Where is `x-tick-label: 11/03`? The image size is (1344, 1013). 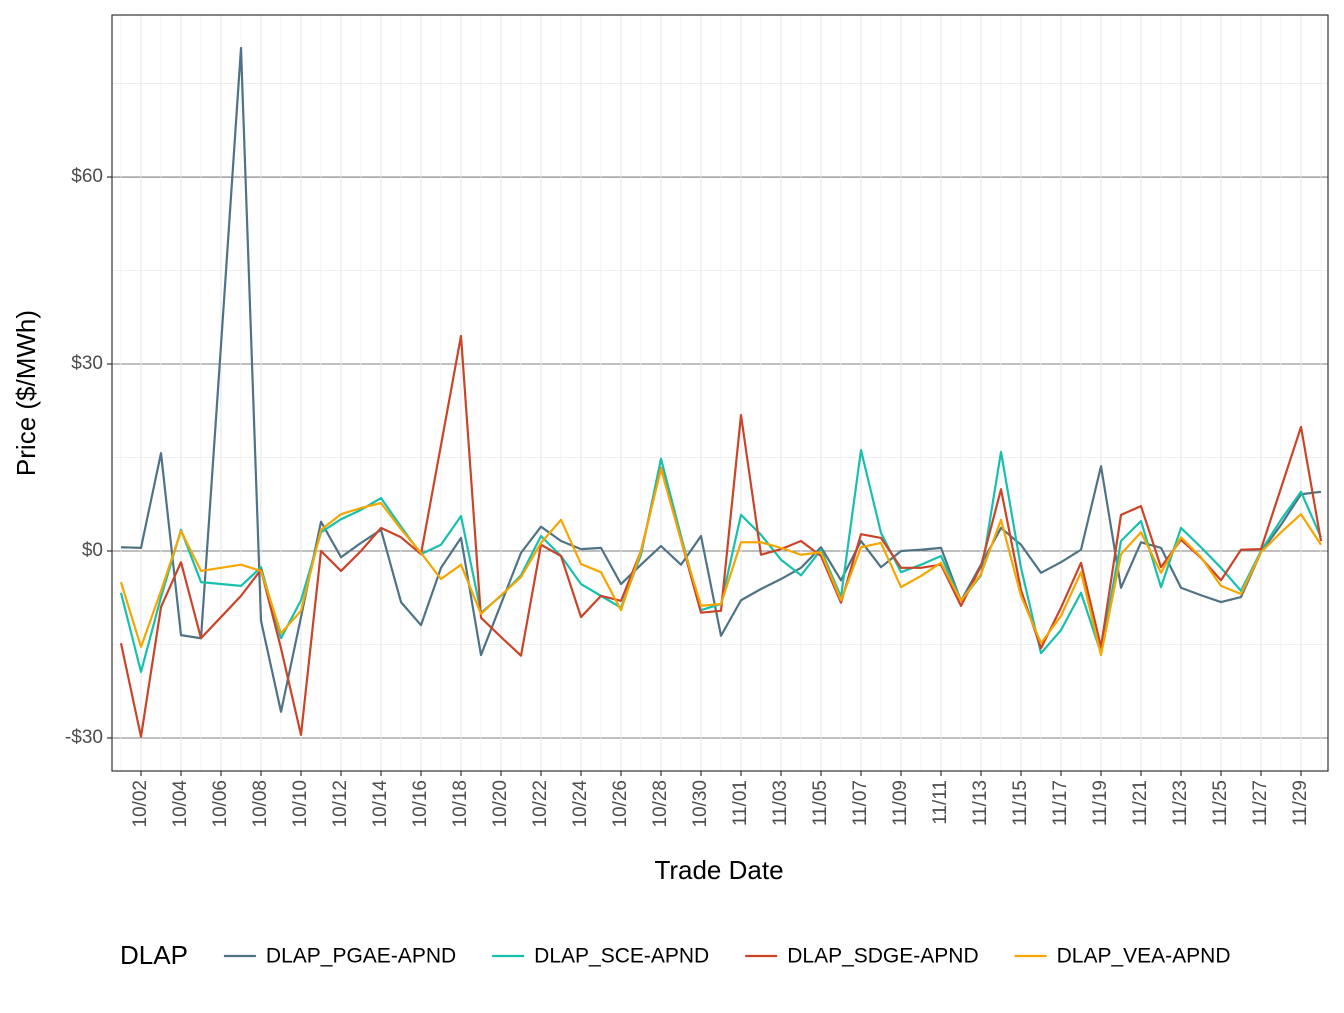
x-tick-label: 11/03 is located at coordinates (780, 803).